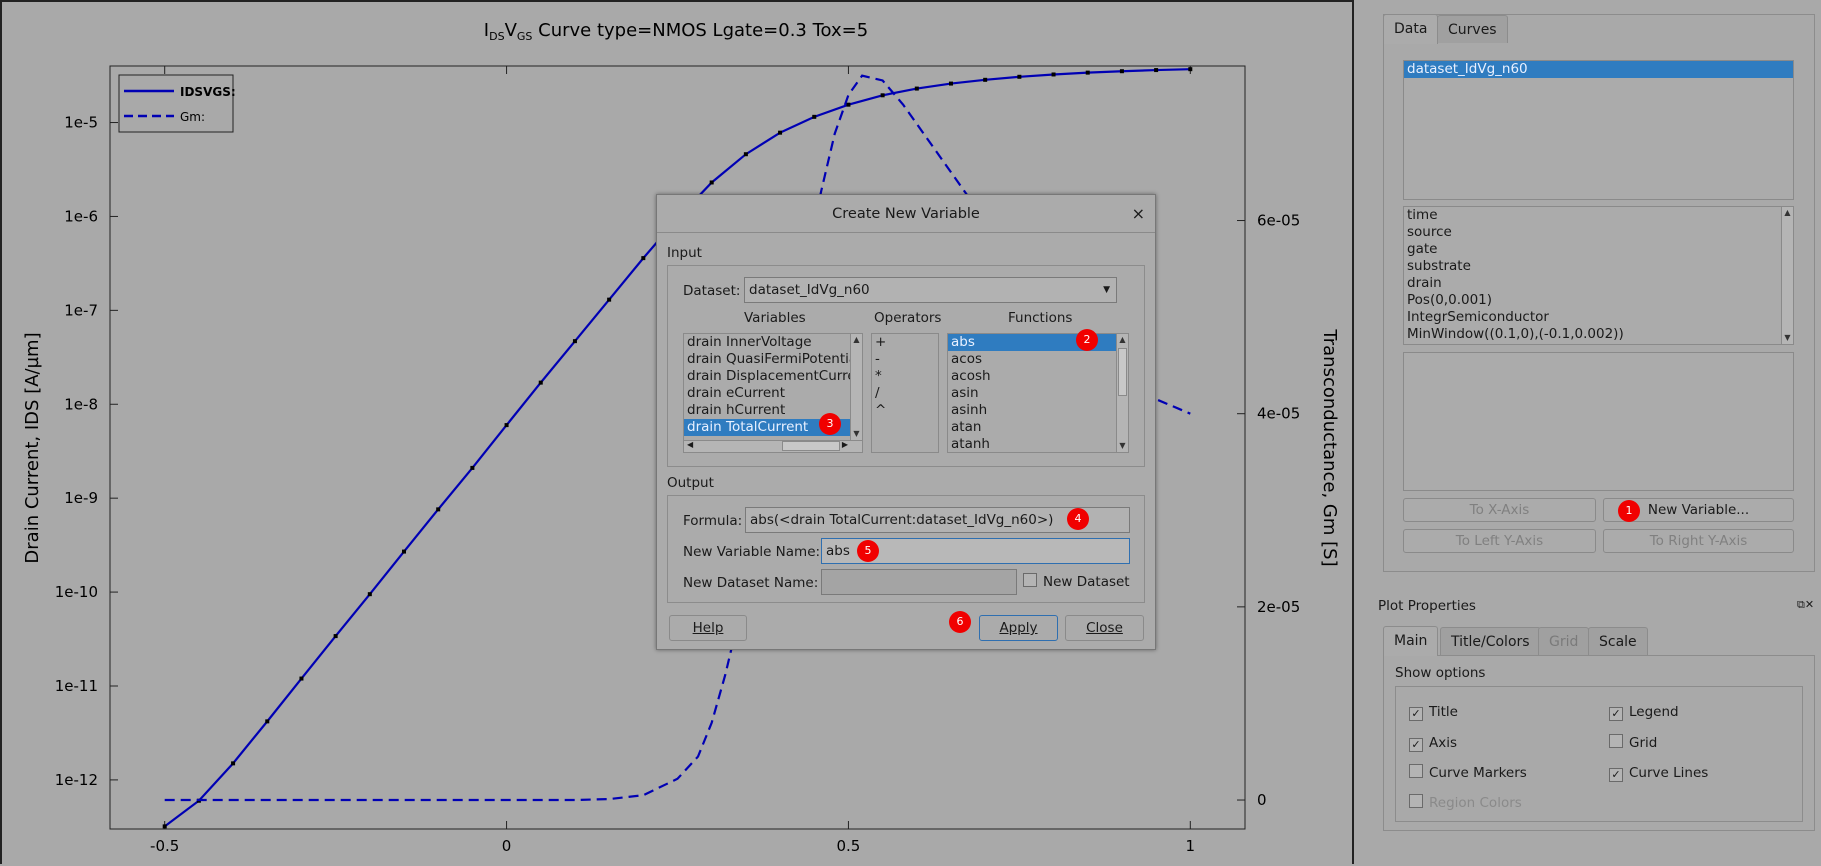 The width and height of the screenshot is (1821, 866). What do you see at coordinates (1598, 421) in the screenshot?
I see `preview-list` at bounding box center [1598, 421].